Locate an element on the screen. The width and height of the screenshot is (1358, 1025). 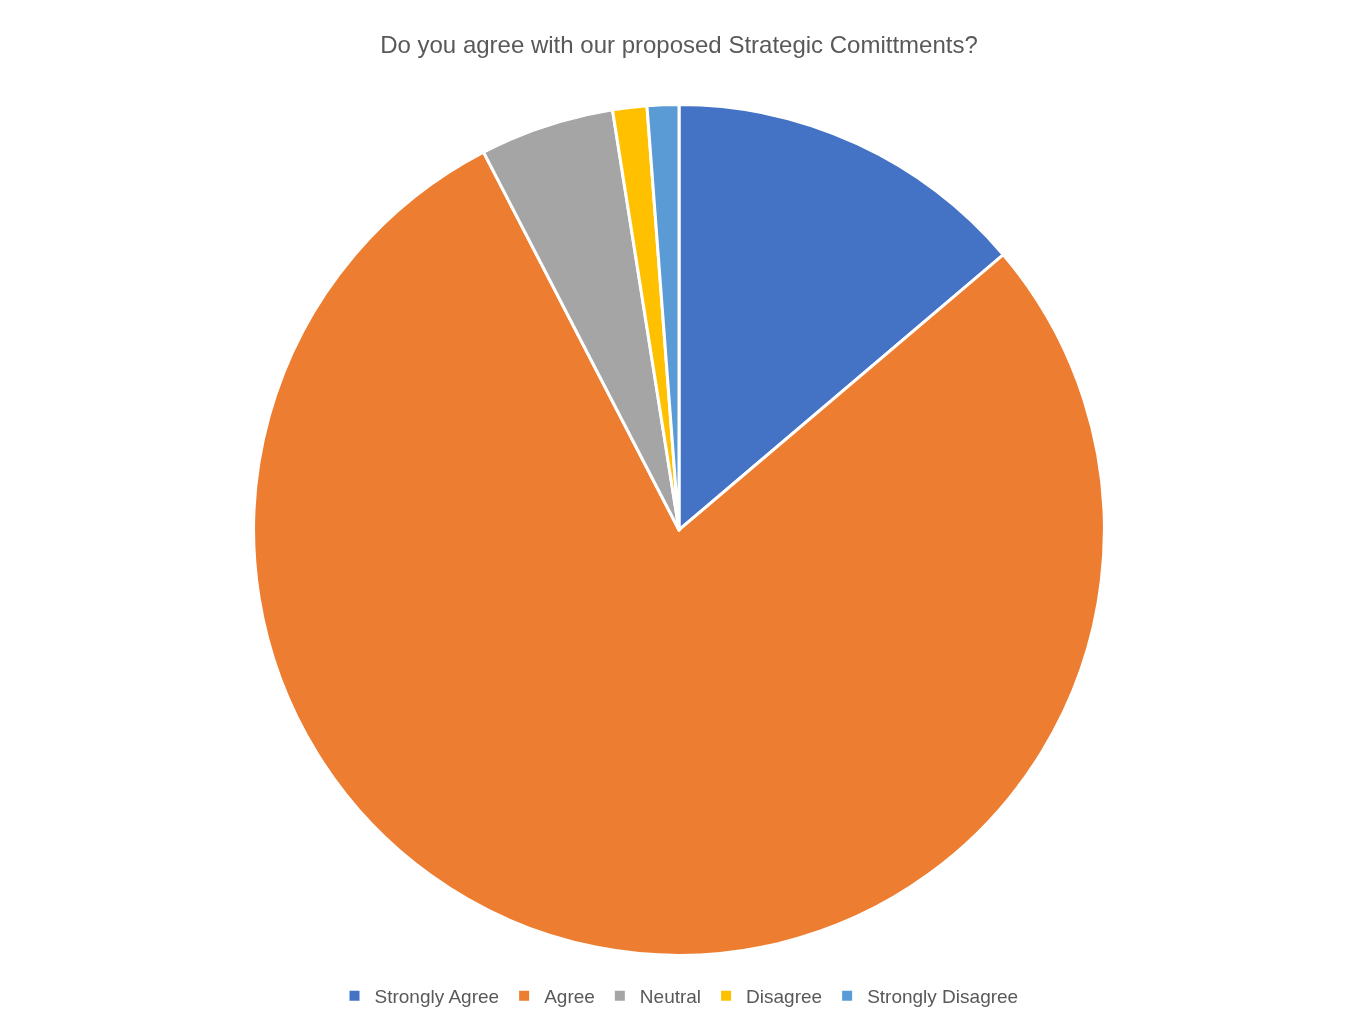
legend-label: Strongly Agree is located at coordinates (437, 997).